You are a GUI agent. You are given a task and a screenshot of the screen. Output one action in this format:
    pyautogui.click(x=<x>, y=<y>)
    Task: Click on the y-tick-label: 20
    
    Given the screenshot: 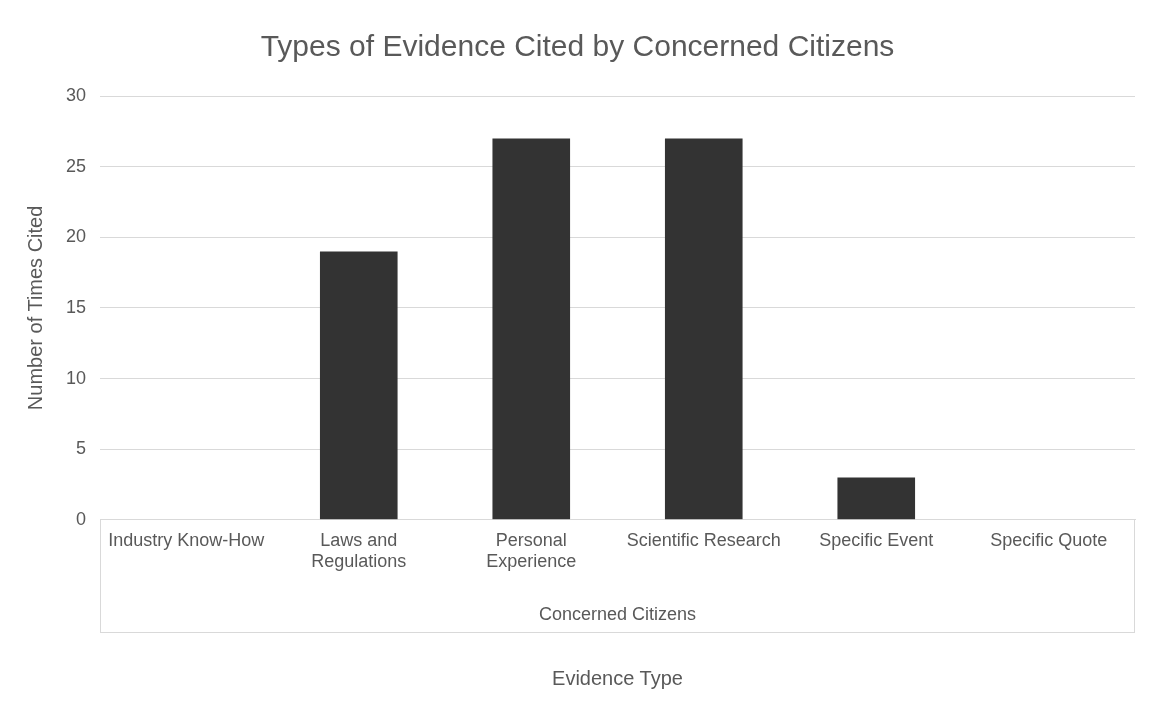 What is the action you would take?
    pyautogui.click(x=76, y=236)
    